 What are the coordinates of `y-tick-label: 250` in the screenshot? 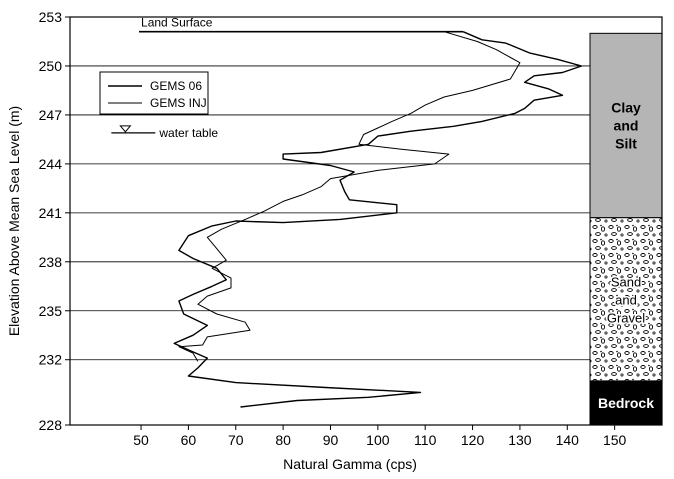 It's located at (51, 66).